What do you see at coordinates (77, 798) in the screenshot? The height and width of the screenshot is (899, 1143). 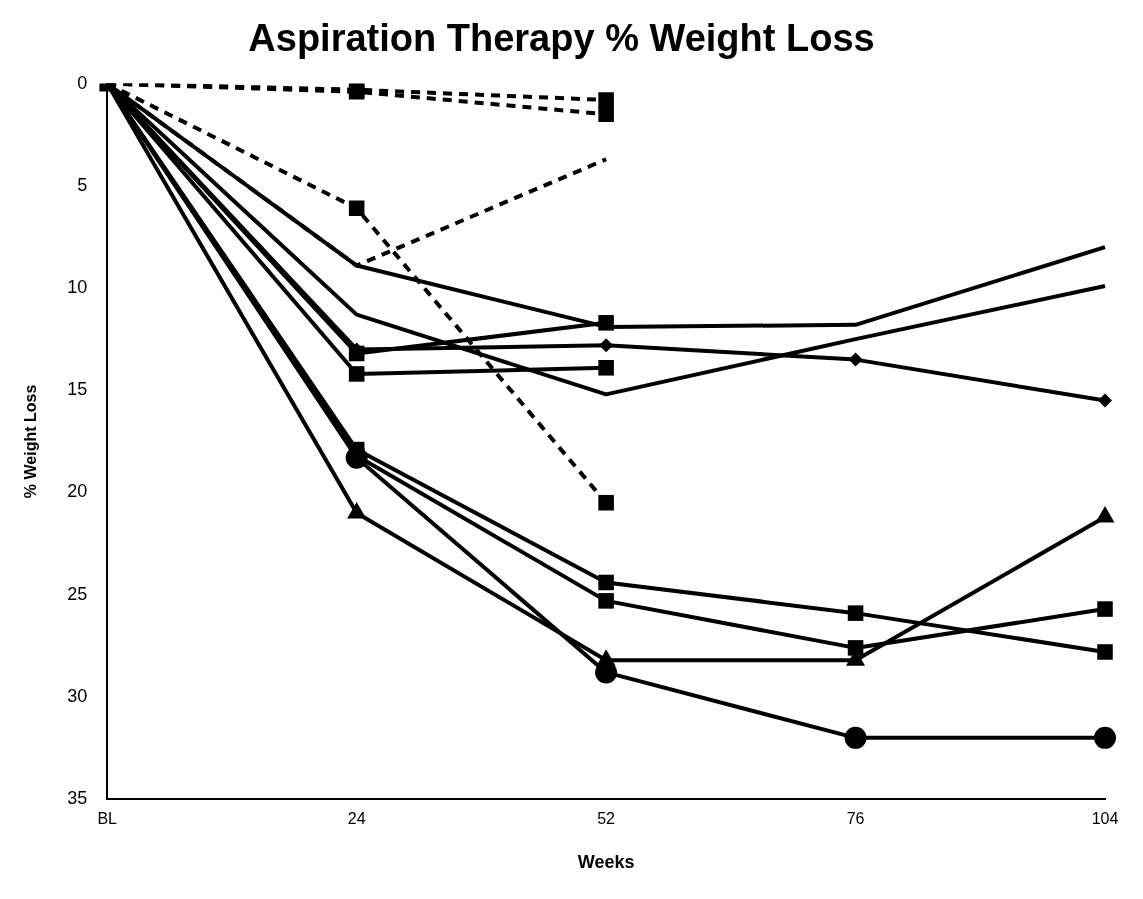 I see `y-tick-label: 35` at bounding box center [77, 798].